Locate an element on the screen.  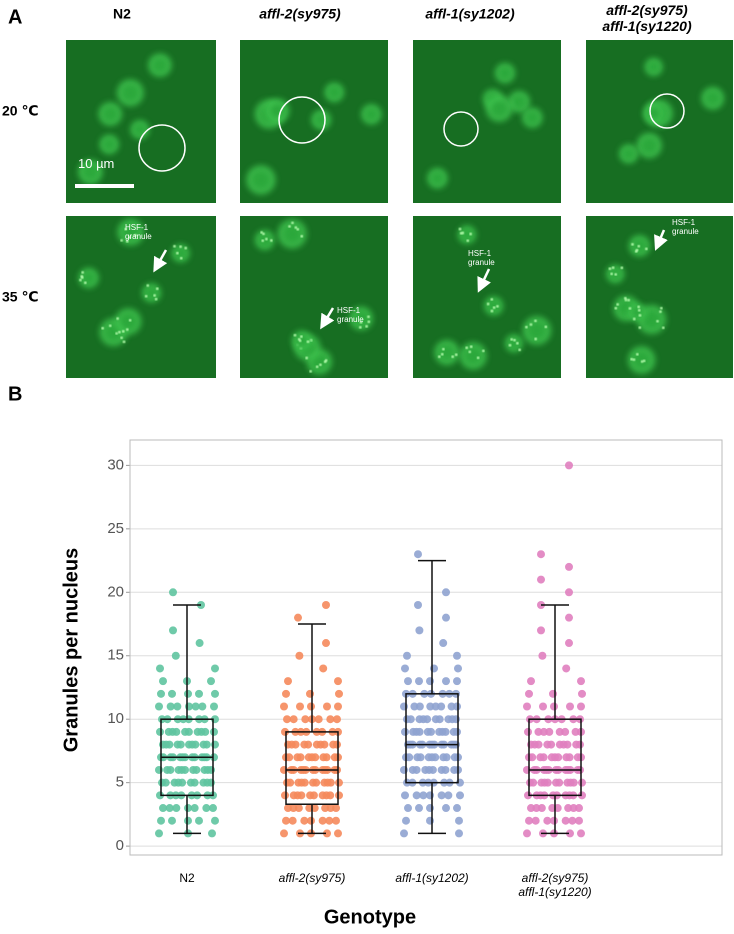
box is located at coordinates (432, 738).